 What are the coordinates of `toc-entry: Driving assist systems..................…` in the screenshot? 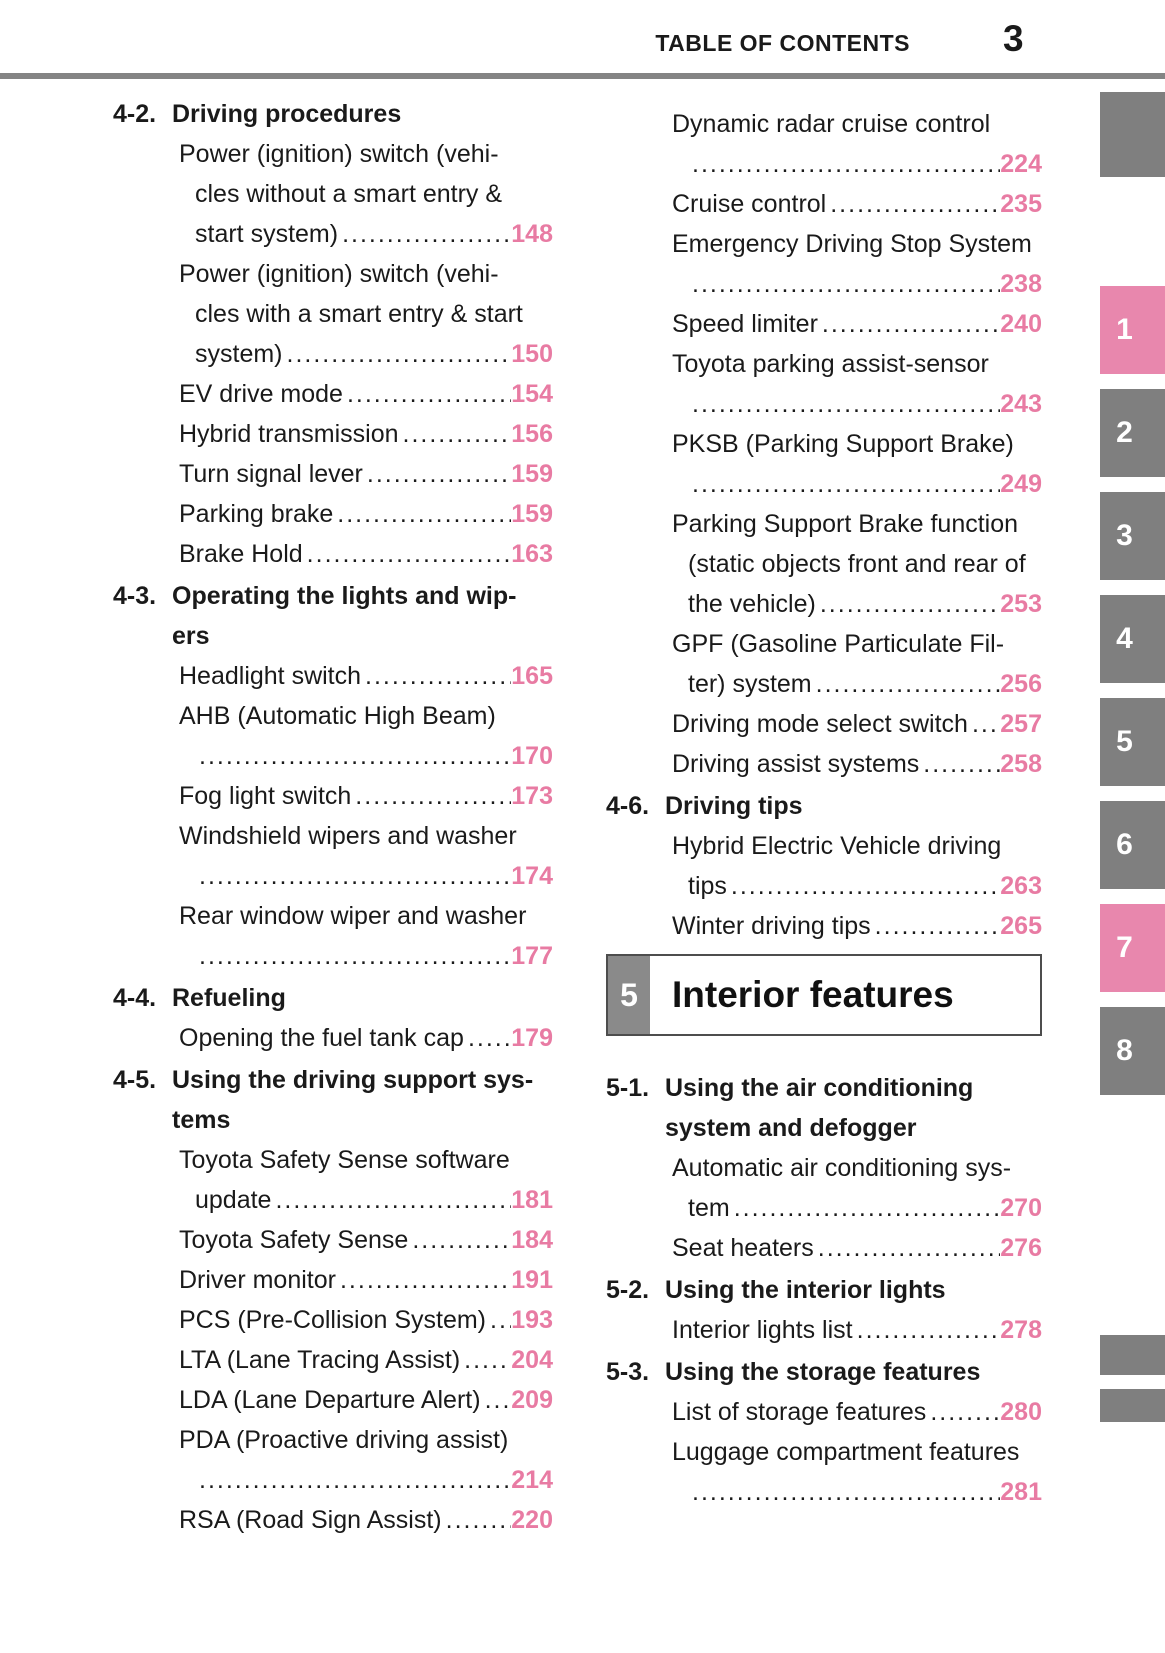 It's located at (824, 764).